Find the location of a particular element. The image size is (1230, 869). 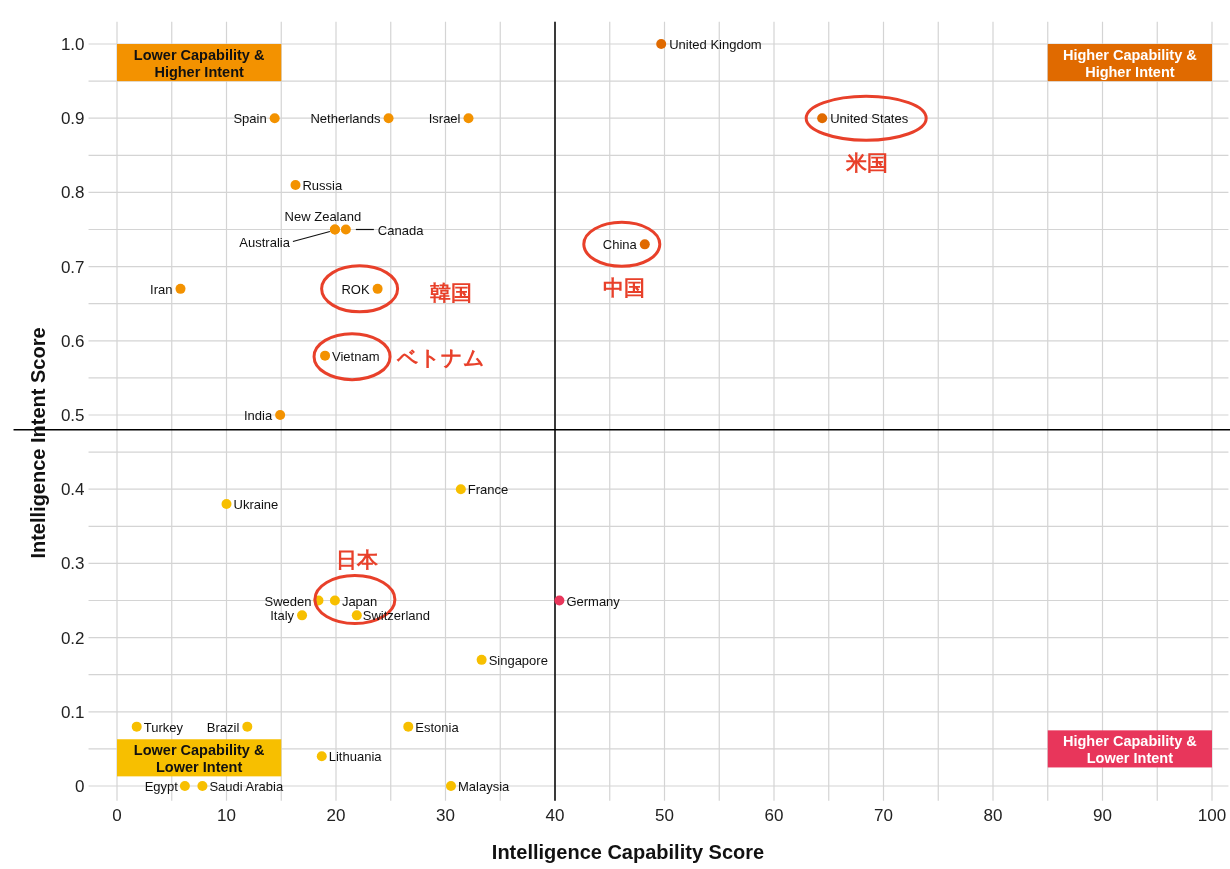

y-tick-label: 0.6 is located at coordinates (72, 341).